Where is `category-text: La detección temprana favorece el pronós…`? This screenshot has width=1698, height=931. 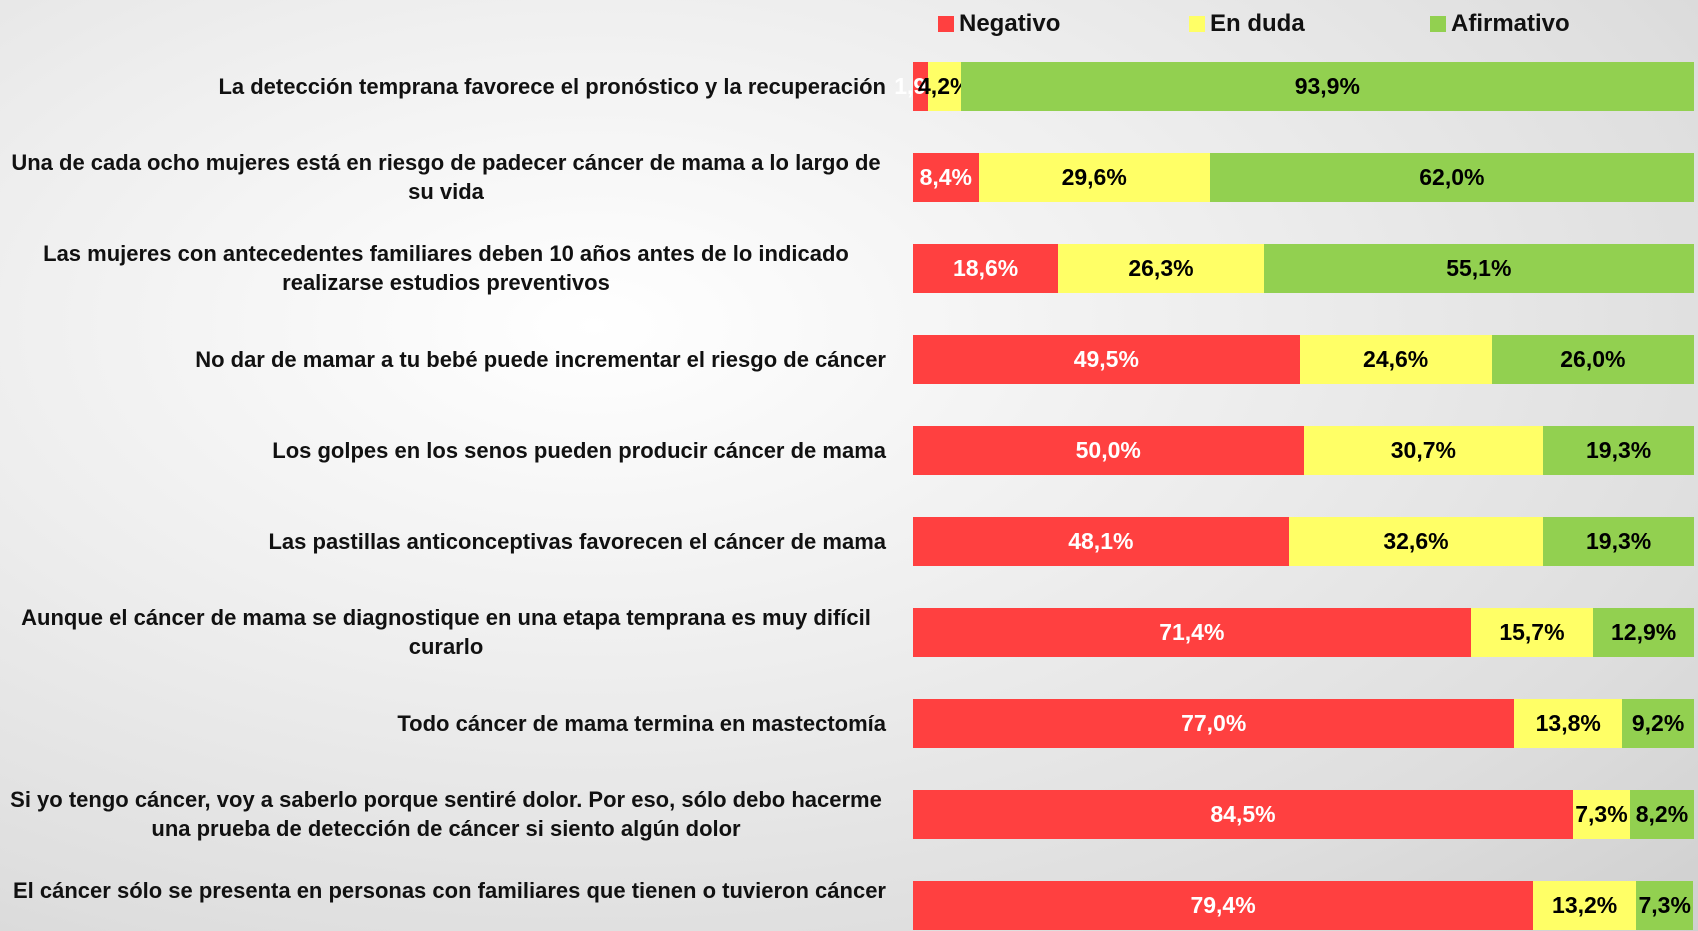 category-text: La detección temprana favorece el pronós… is located at coordinates (552, 86).